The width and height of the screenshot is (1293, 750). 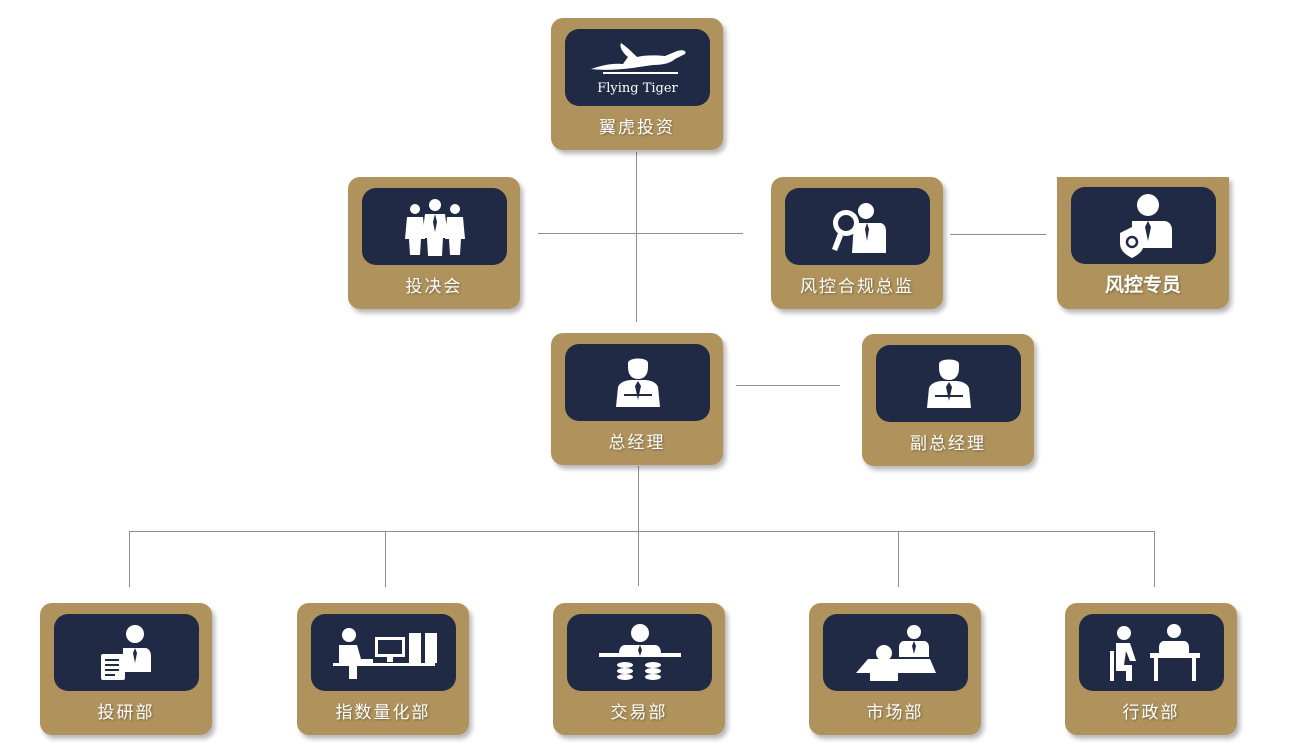 I want to click on connector-drop-research, so click(x=129, y=559).